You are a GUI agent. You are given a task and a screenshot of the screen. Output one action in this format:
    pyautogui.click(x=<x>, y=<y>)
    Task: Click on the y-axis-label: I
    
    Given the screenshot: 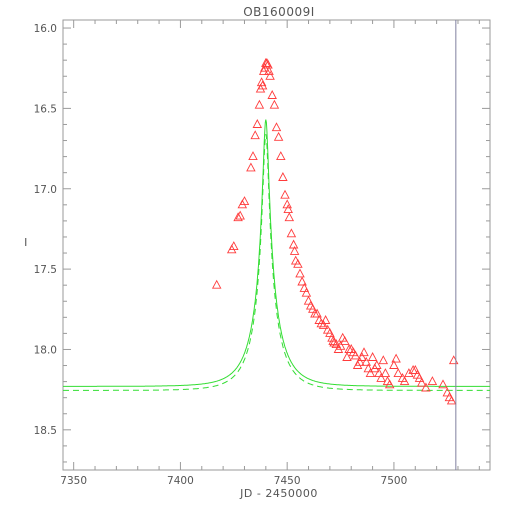 What is the action you would take?
    pyautogui.click(x=26, y=242)
    